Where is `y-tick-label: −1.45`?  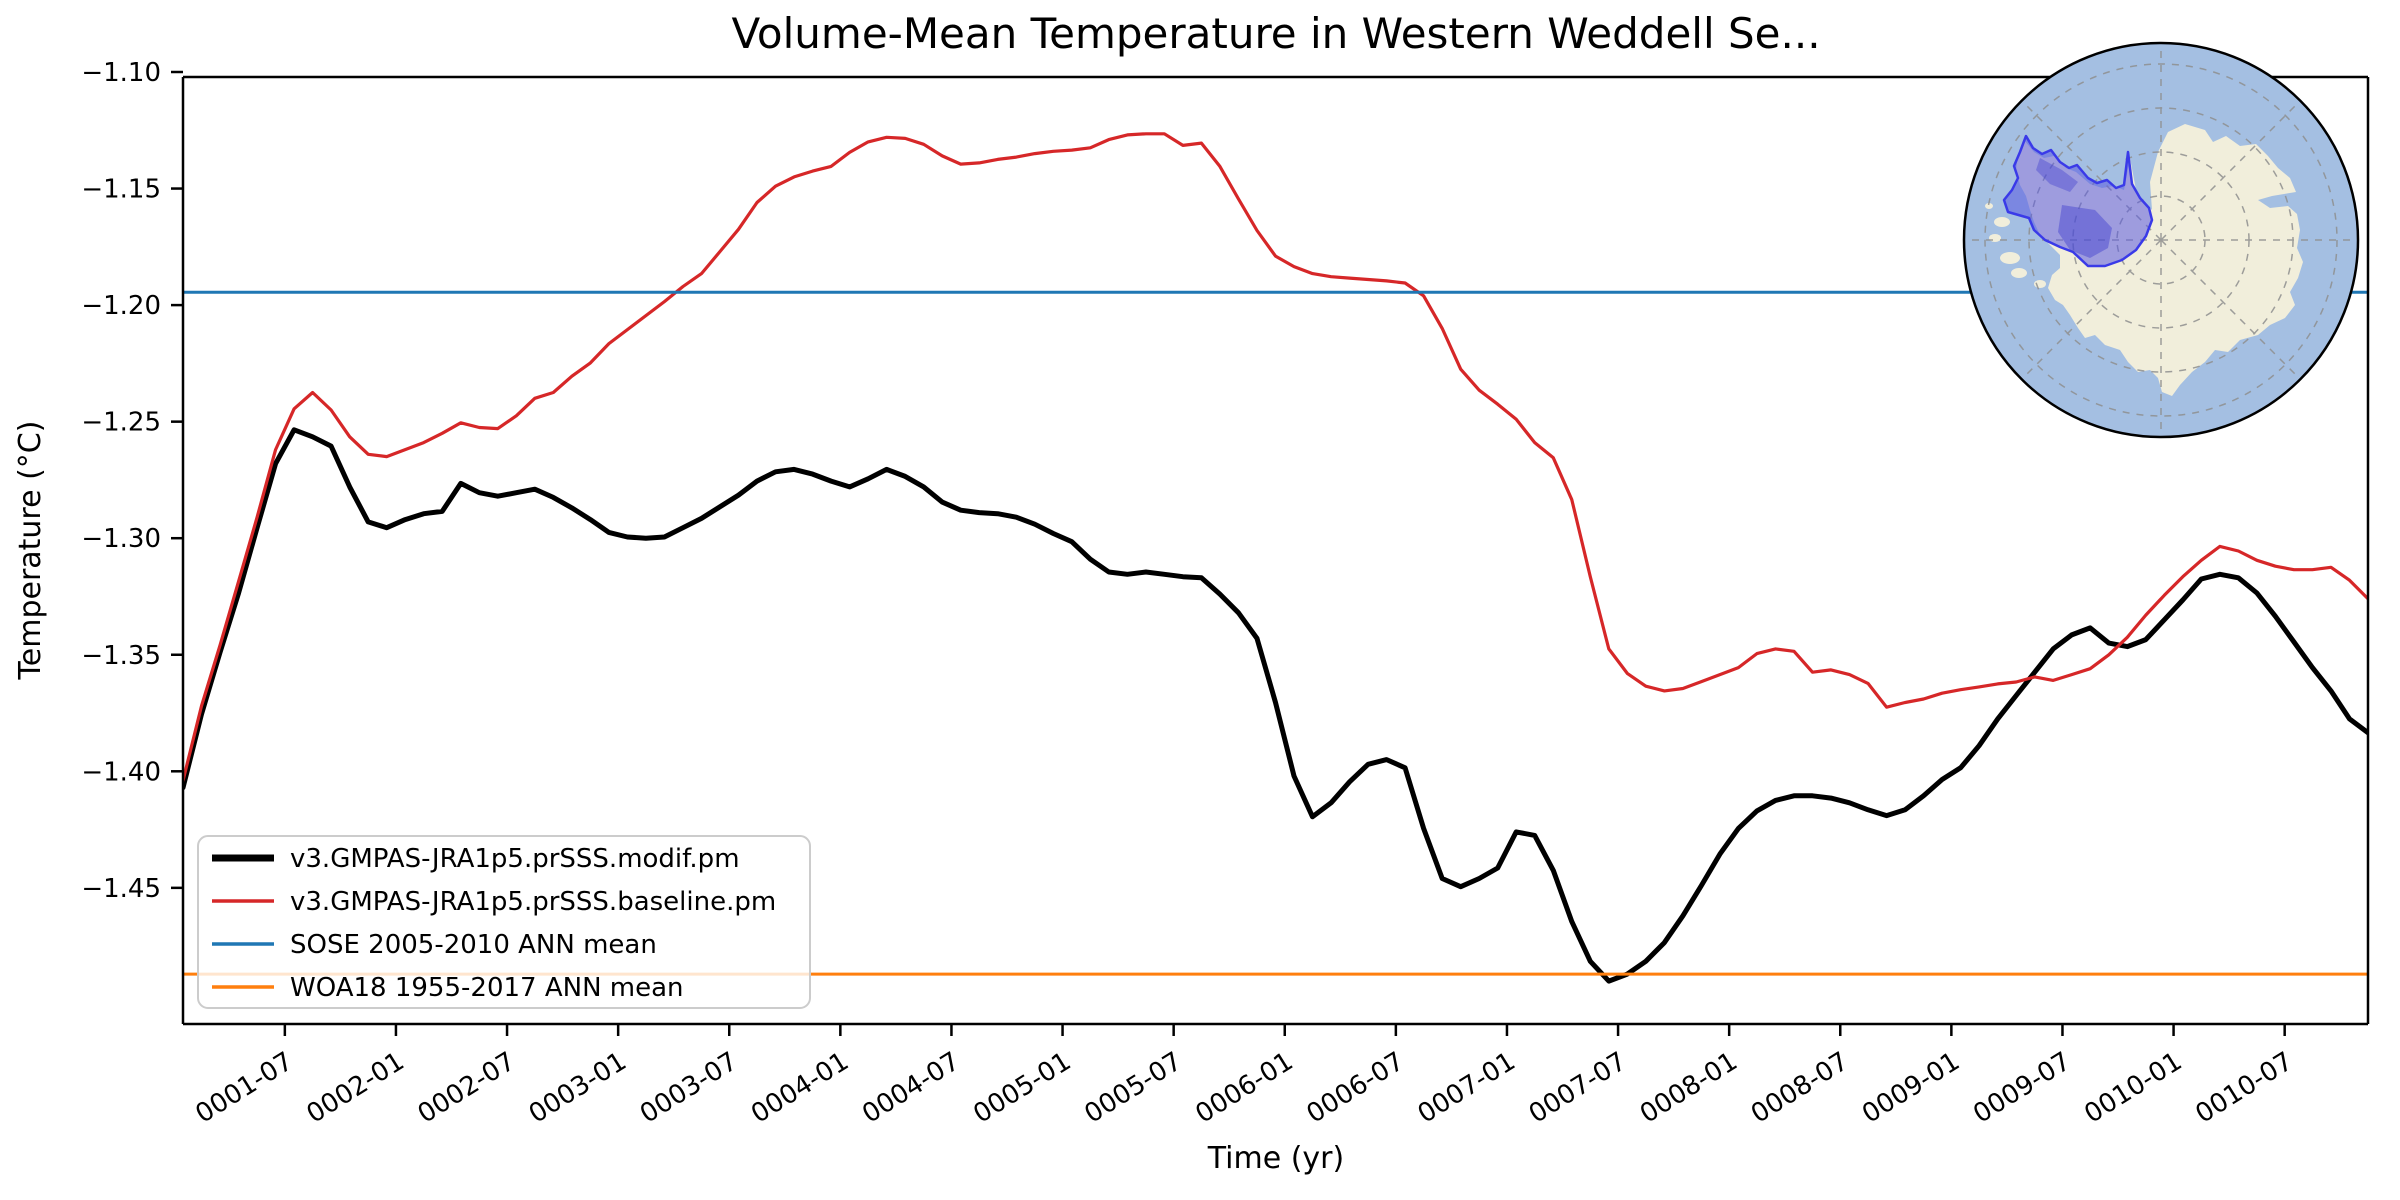
y-tick-label: −1.45 is located at coordinates (121, 889).